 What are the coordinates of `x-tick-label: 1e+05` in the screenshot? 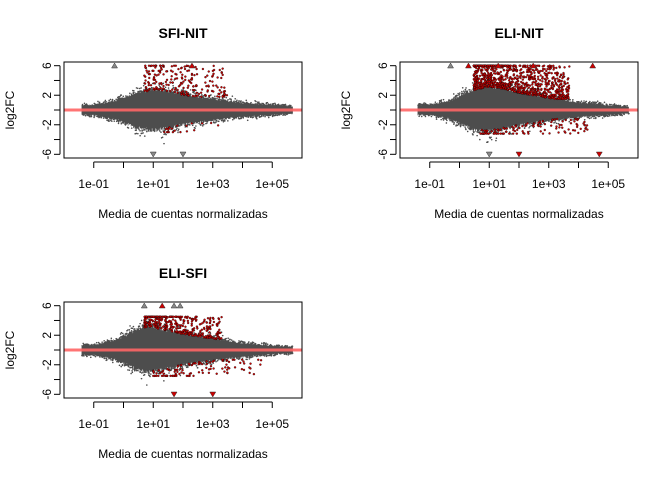 It's located at (608, 184).